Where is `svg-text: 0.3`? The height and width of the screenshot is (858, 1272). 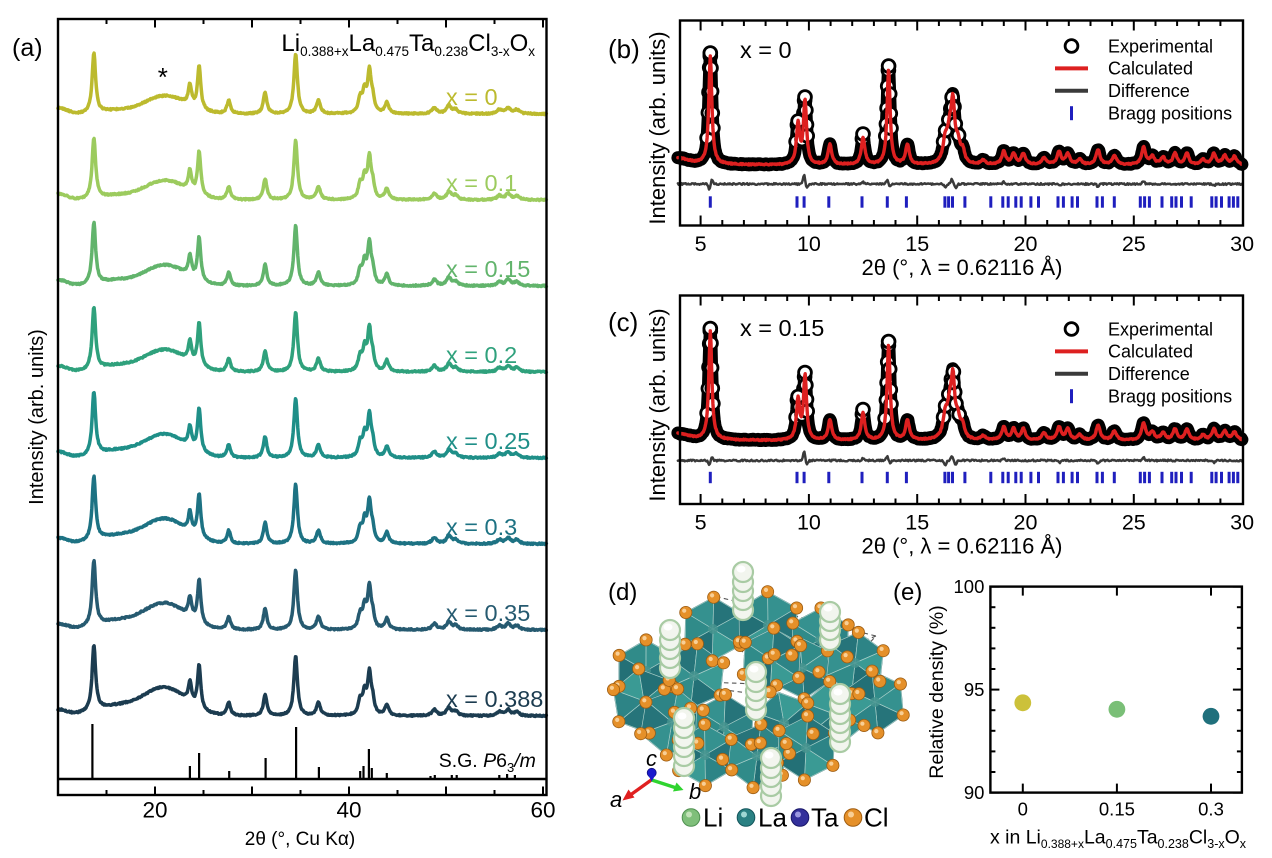 svg-text: 0.3 is located at coordinates (1211, 809).